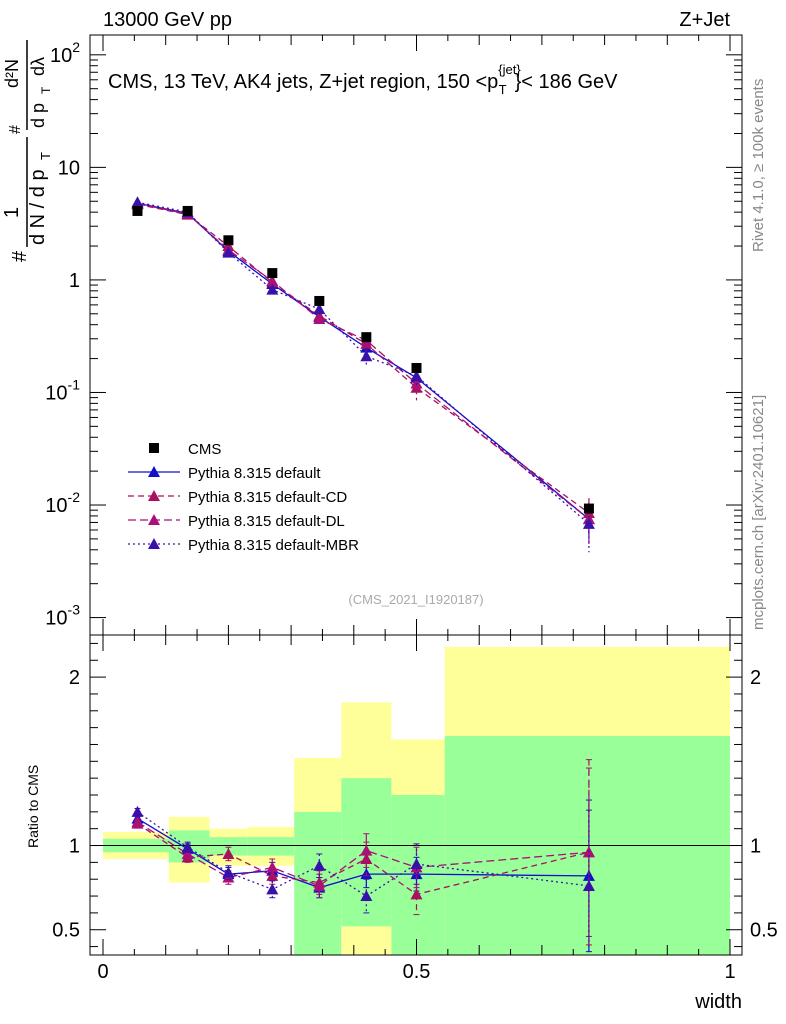 The width and height of the screenshot is (786, 1024). What do you see at coordinates (15, 129) in the screenshot?
I see `main-ylabel-hash2: #` at bounding box center [15, 129].